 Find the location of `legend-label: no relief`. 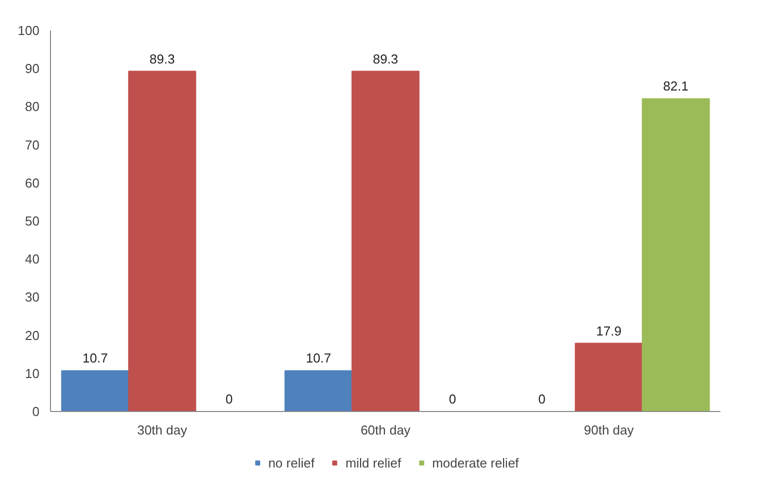

legend-label: no relief is located at coordinates (291, 462).